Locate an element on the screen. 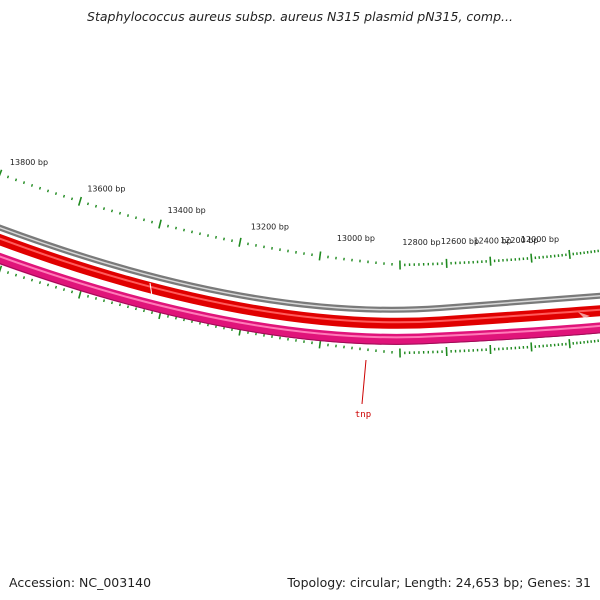  gene-label-line-tnp is located at coordinates (364, 382).